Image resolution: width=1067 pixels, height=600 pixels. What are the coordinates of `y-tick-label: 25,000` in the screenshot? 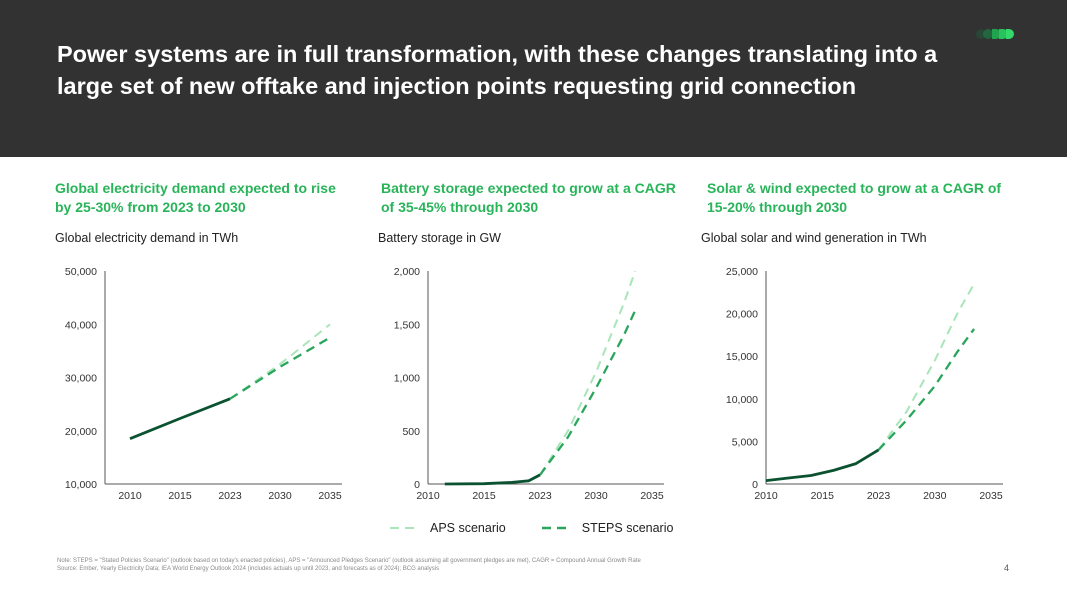 It's located at (742, 272).